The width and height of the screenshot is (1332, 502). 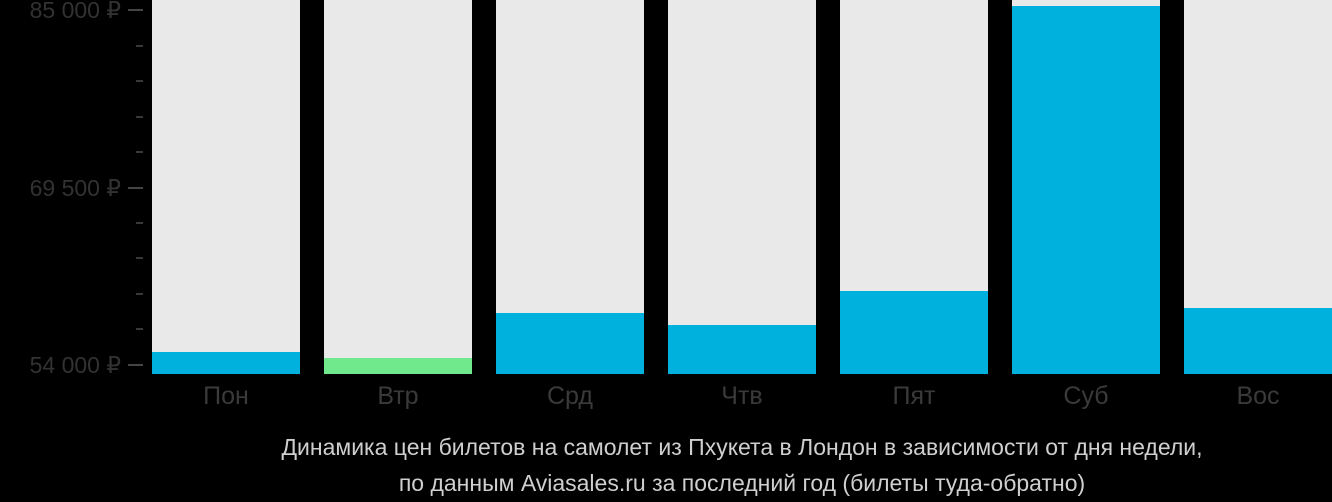 I want to click on y-axis-tick-label: 54 000 ₽, so click(x=75, y=365).